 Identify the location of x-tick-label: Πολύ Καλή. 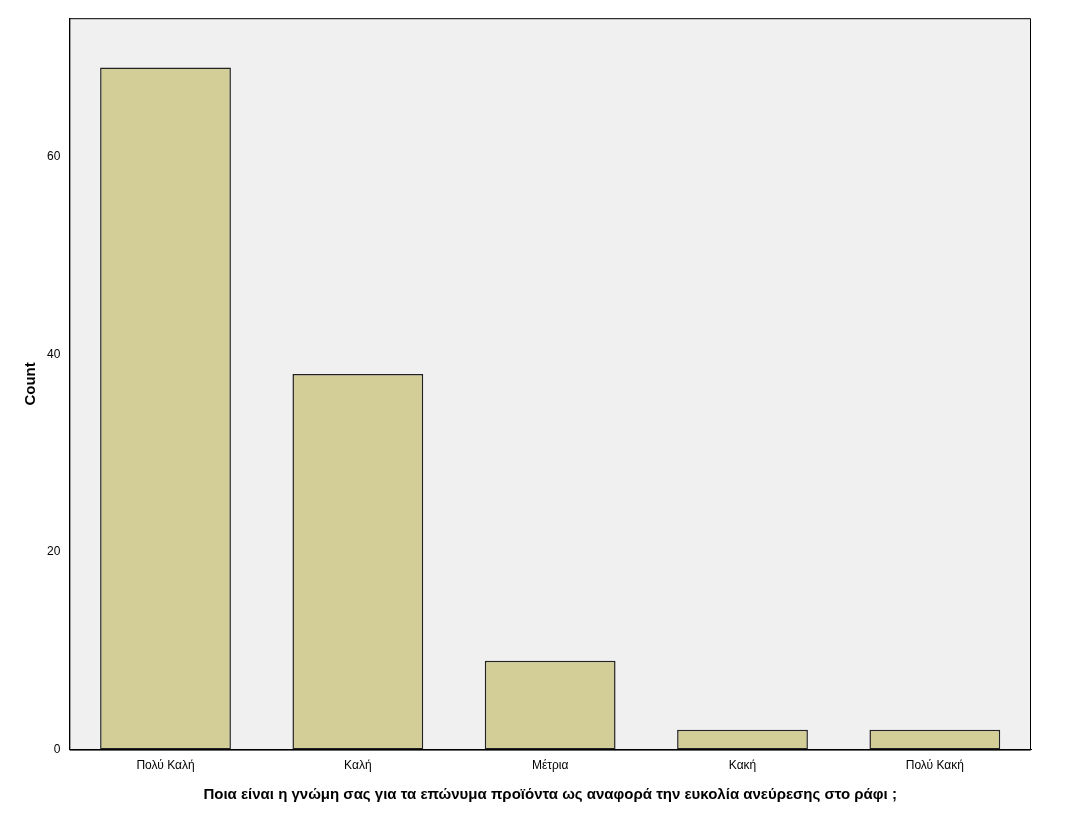
(165, 765).